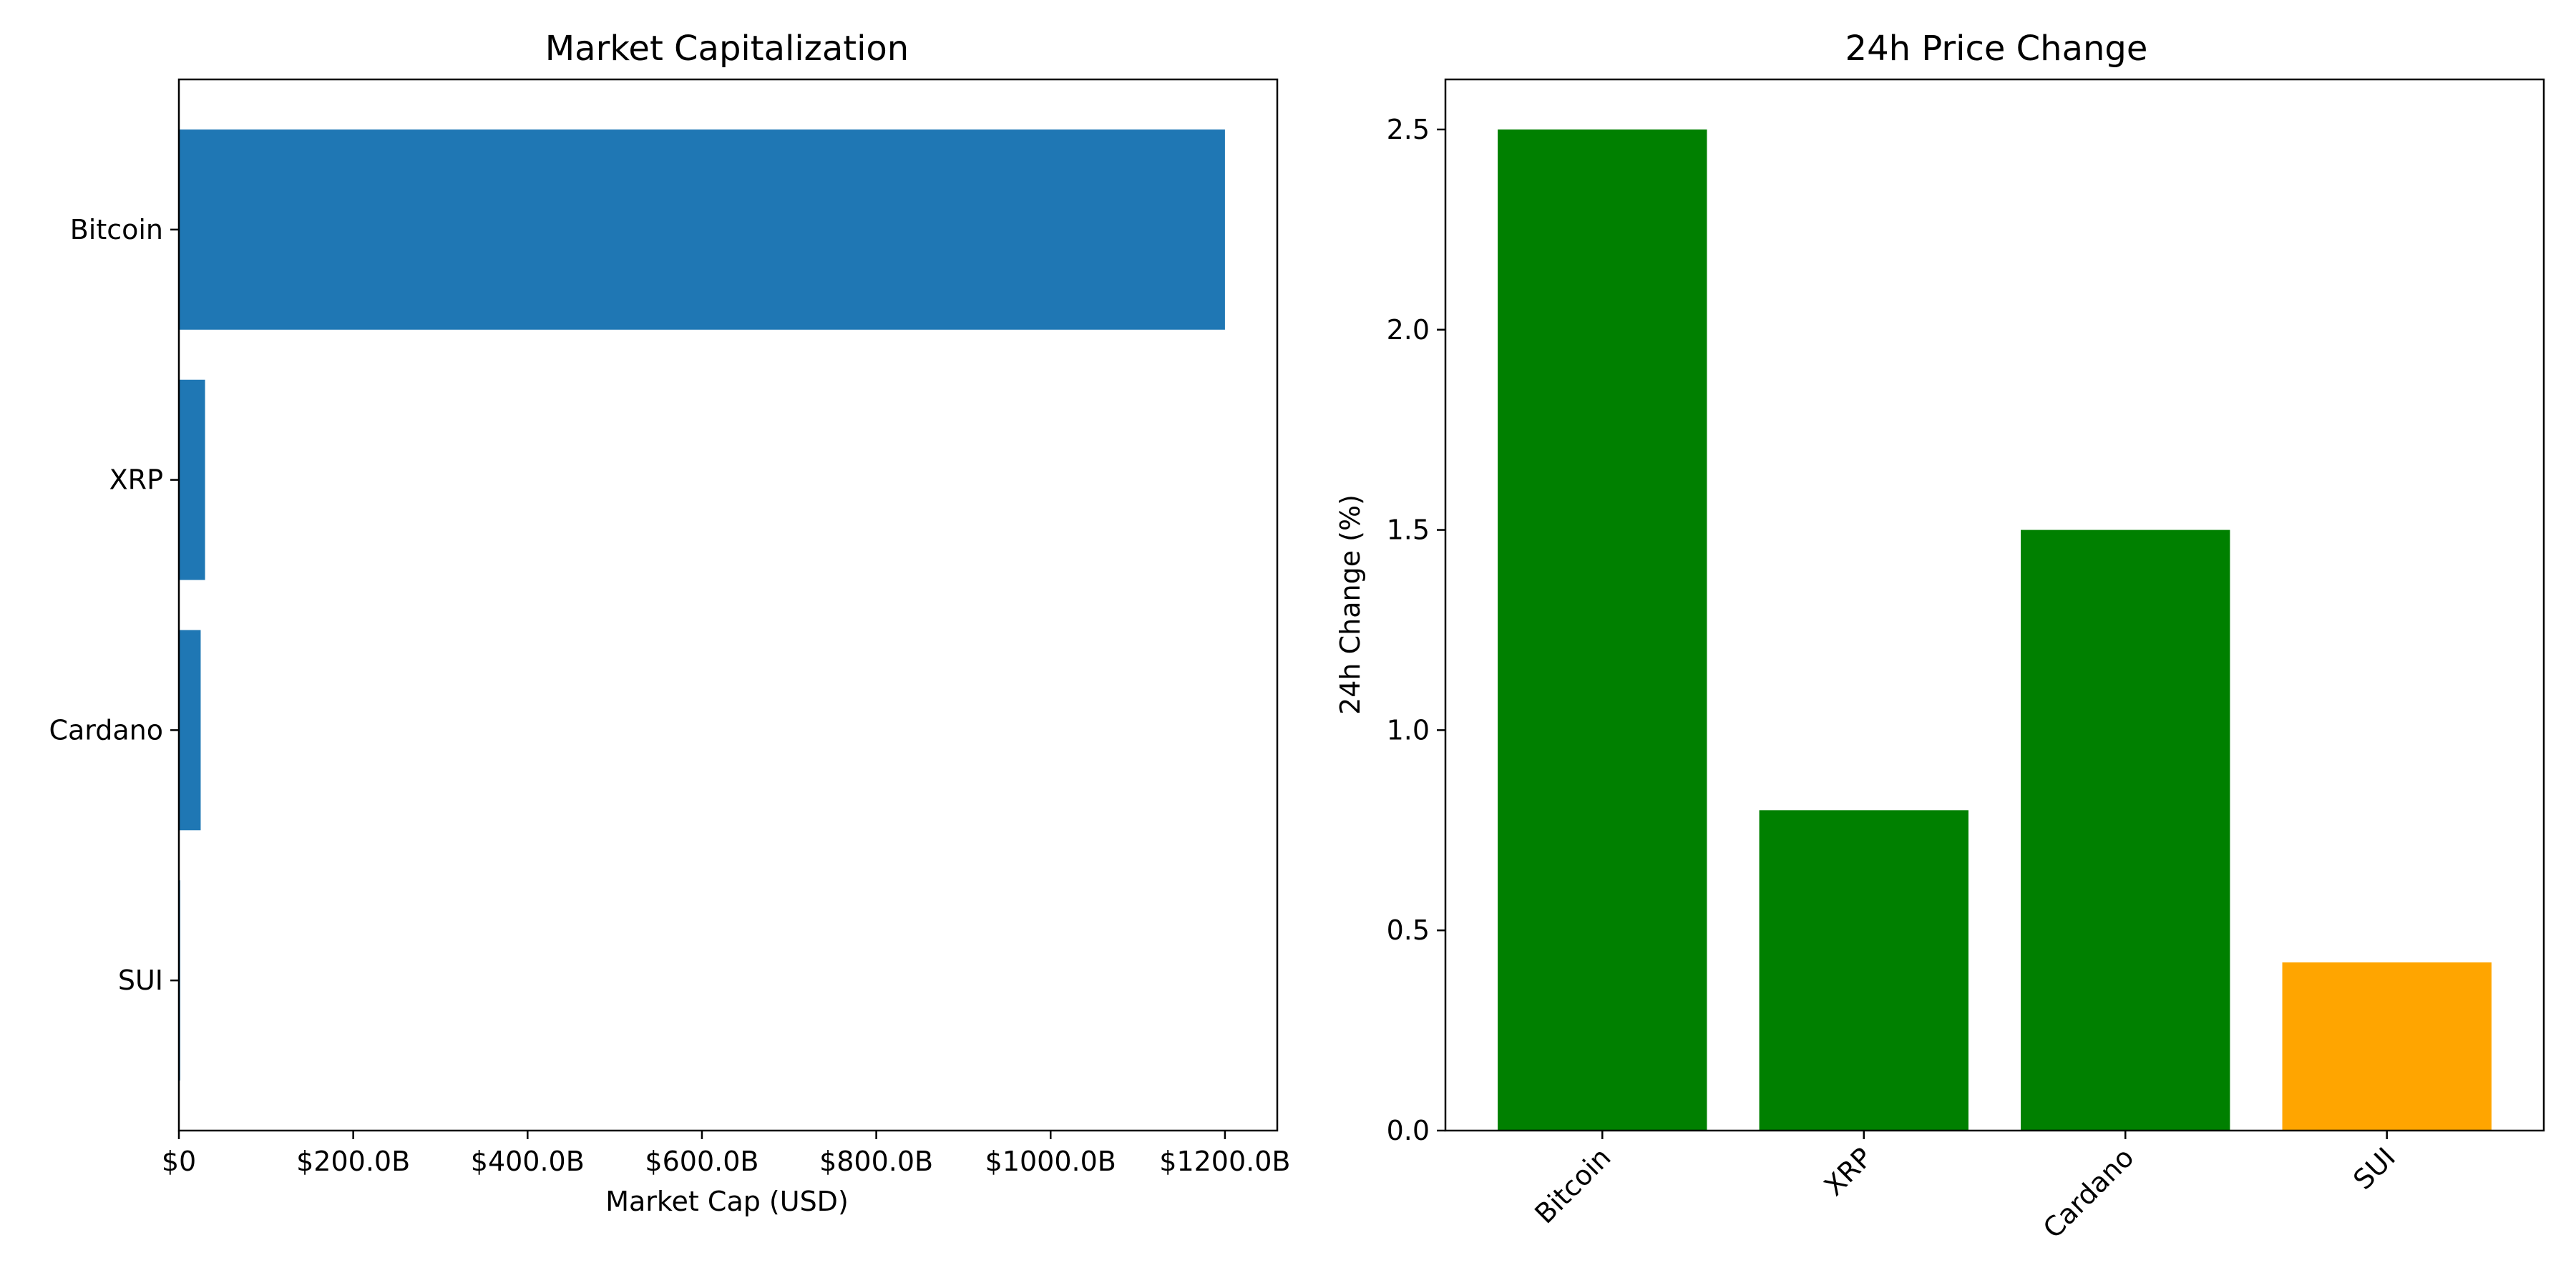  What do you see at coordinates (140, 981) in the screenshot?
I see `market-cap-y-tick-label-sui: SUI` at bounding box center [140, 981].